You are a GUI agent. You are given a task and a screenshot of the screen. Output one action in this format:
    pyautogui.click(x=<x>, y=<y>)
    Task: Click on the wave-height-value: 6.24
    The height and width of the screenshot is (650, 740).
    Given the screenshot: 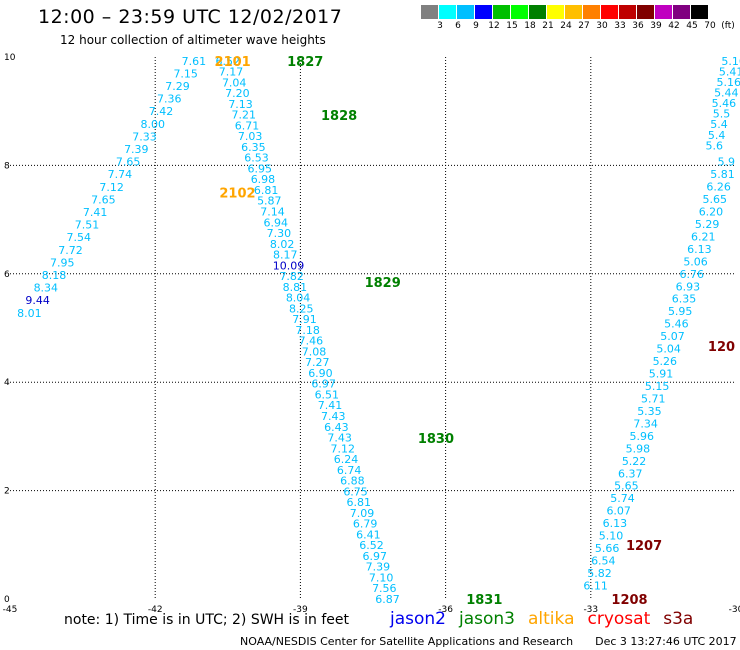 What is the action you would take?
    pyautogui.click(x=346, y=459)
    